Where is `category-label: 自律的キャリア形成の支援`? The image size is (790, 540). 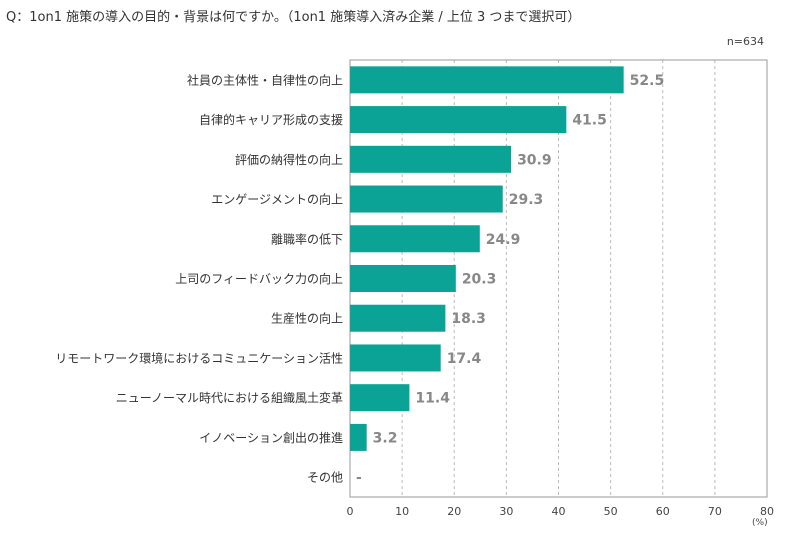 category-label: 自律的キャリア形成の支援 is located at coordinates (271, 119).